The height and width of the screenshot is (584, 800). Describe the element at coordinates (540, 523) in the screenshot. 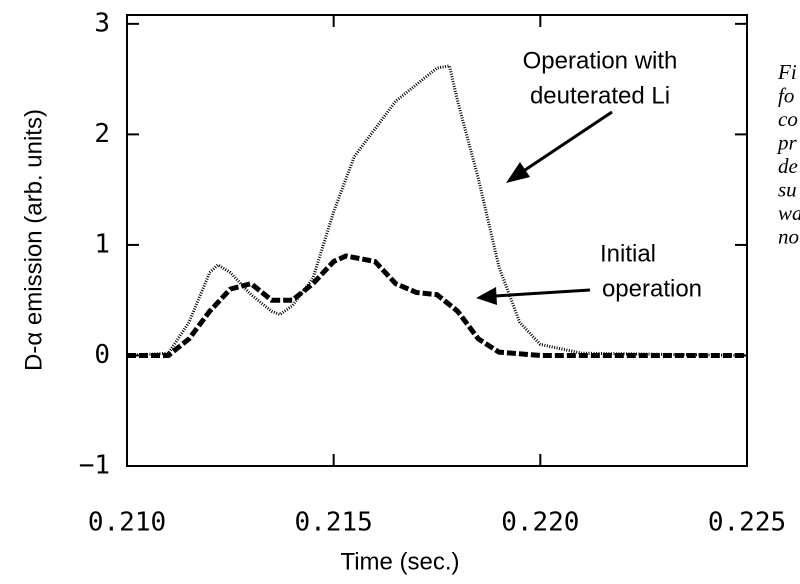

I see `x-tick-label: 0.220` at that location.